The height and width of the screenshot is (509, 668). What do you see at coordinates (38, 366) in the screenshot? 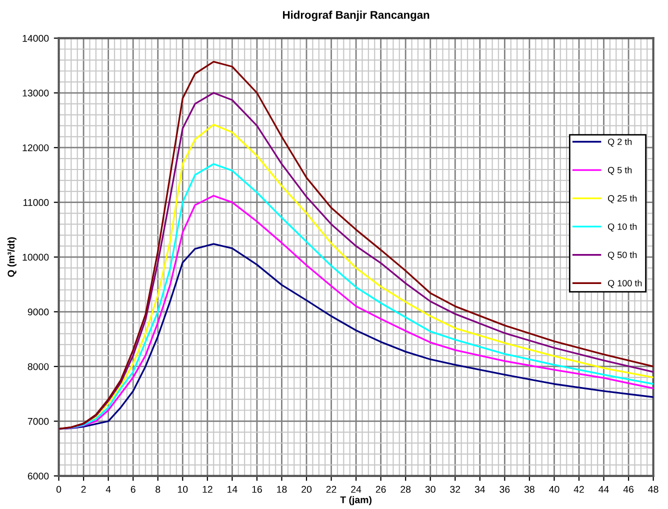
I see `y-tick-label: 8000` at bounding box center [38, 366].